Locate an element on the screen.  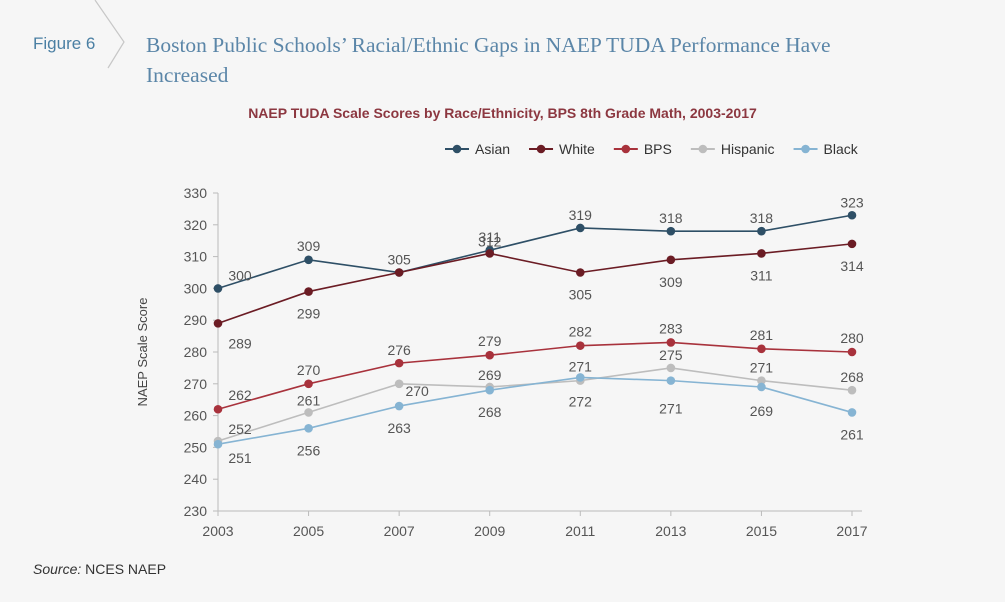
y-tick-label: 270 is located at coordinates (196, 384).